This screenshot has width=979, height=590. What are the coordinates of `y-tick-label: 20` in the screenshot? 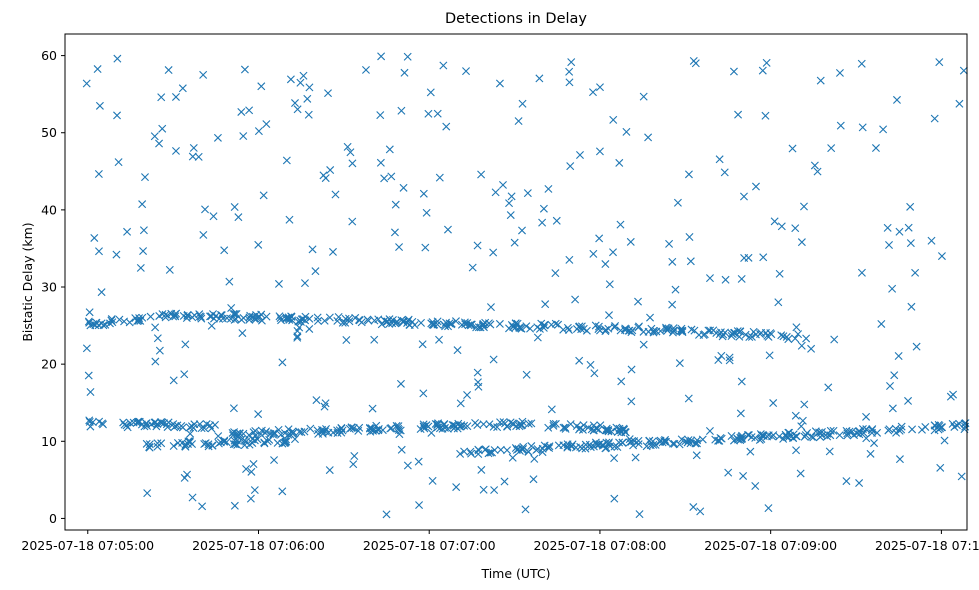 It's located at (49, 364).